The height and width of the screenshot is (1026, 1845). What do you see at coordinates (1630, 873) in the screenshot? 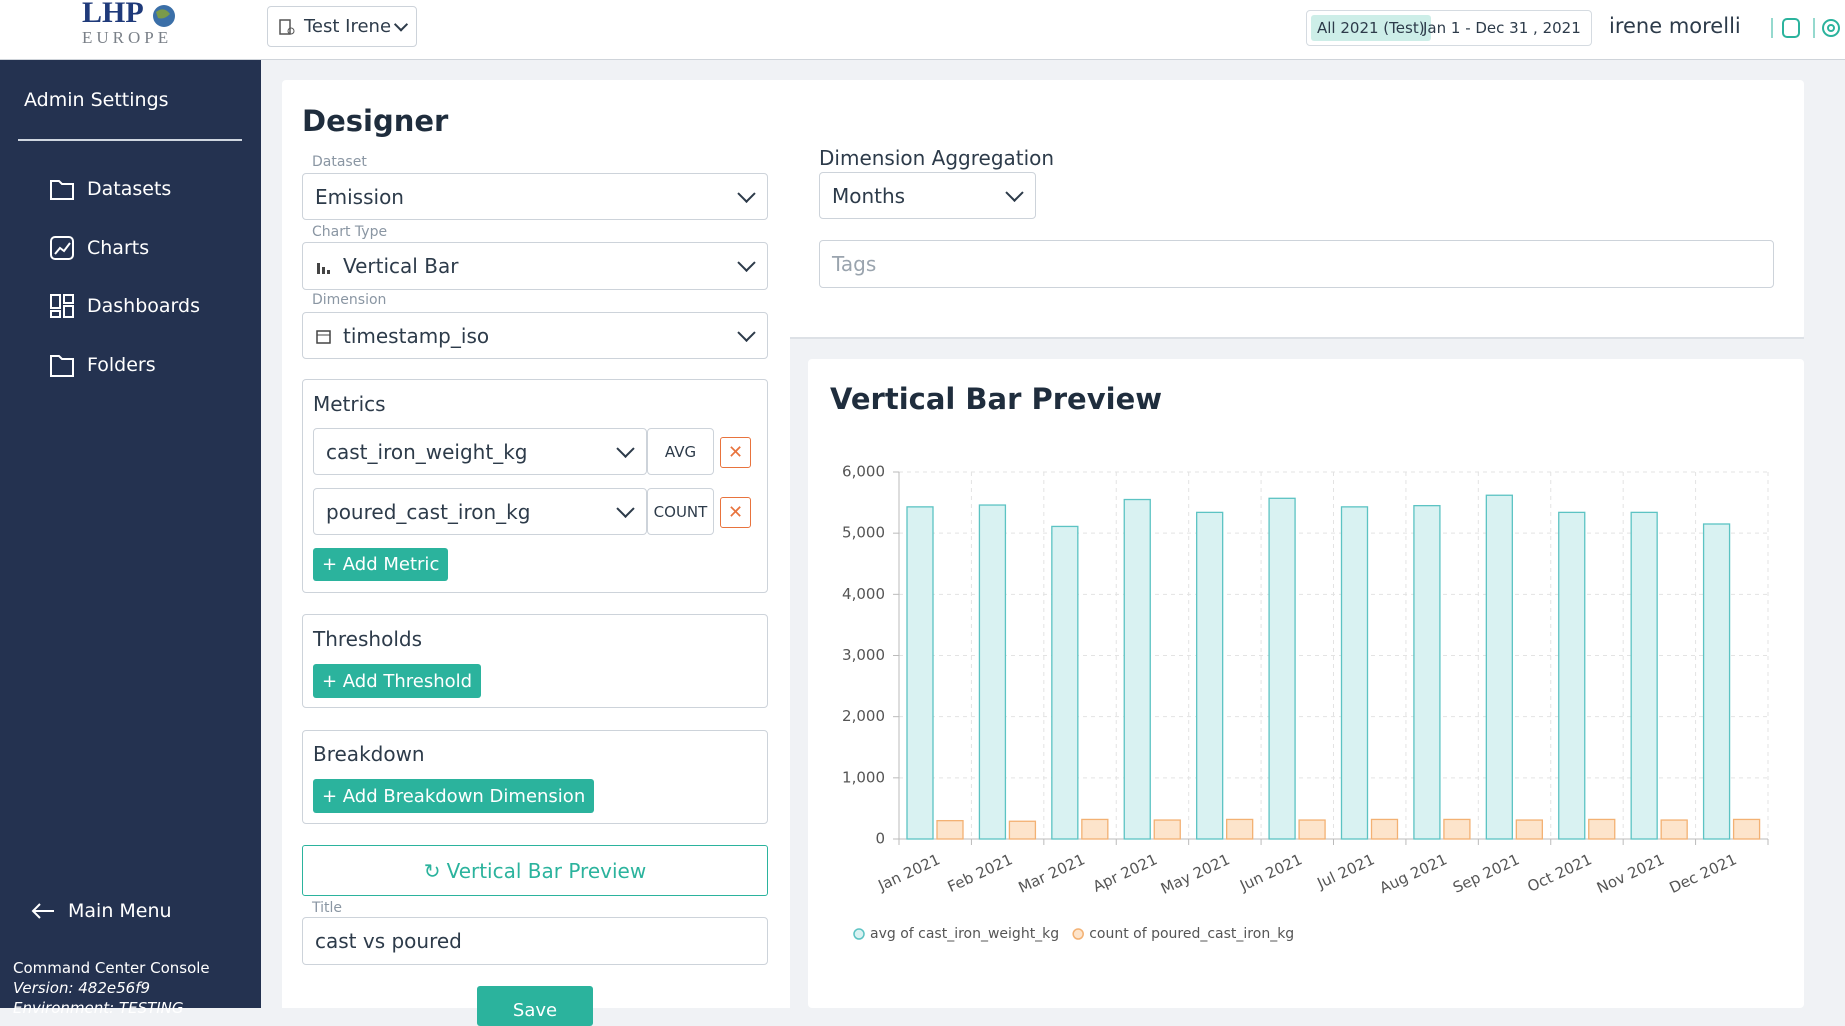
I see `x-tick-label: Nov 2021` at bounding box center [1630, 873].